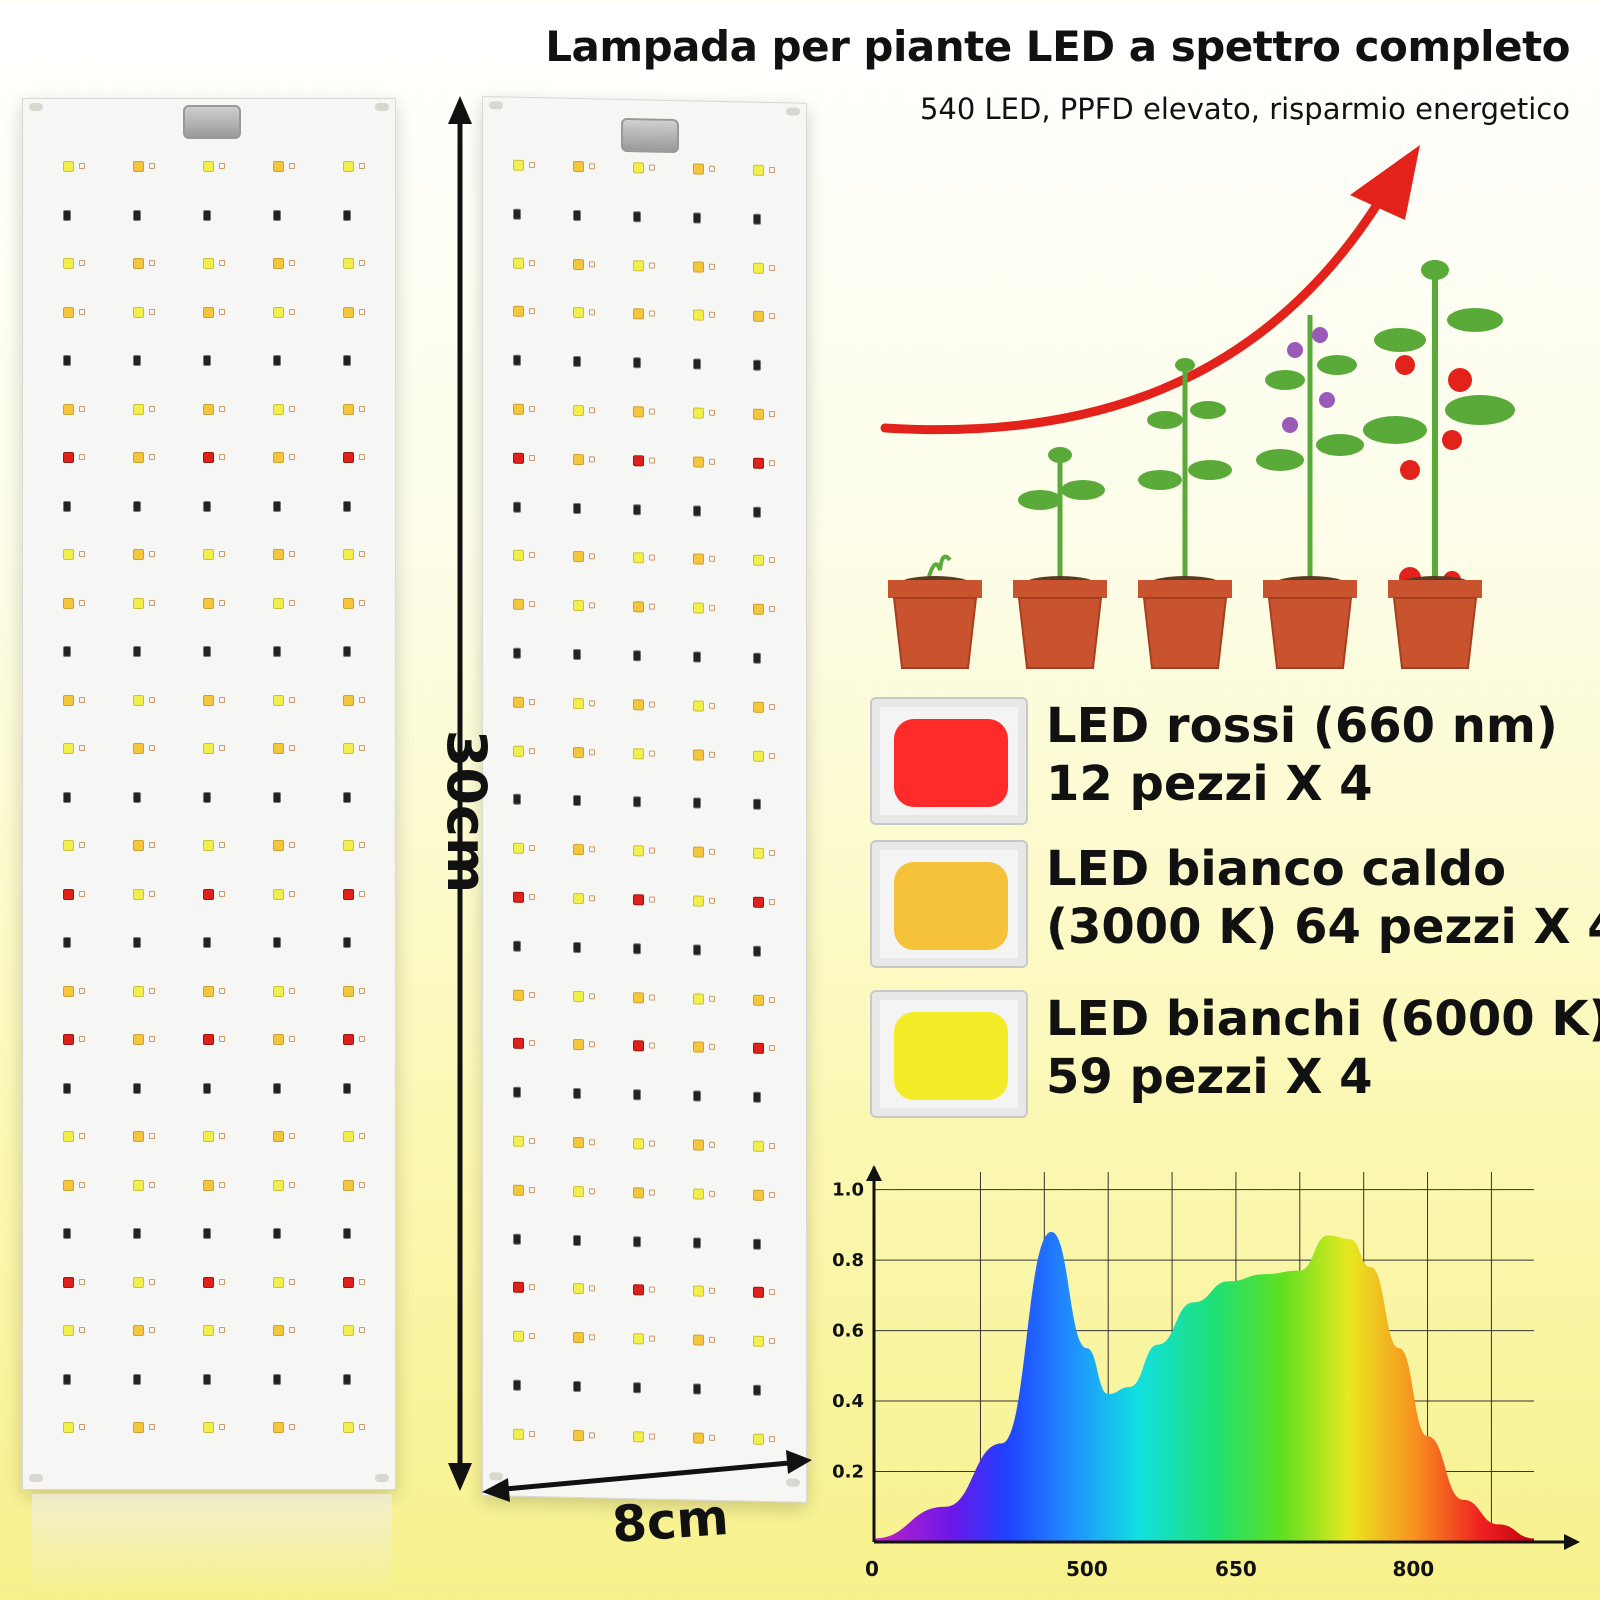  I want to click on y-tick-label: 0.6, so click(848, 1331).